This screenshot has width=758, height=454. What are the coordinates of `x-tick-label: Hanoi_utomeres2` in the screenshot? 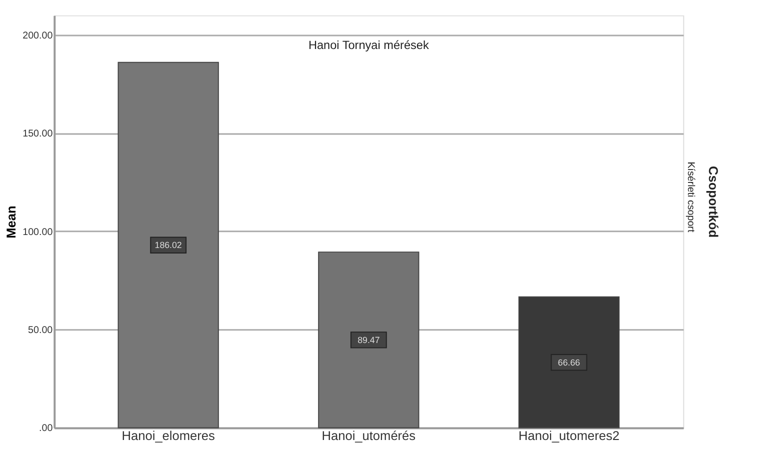 It's located at (569, 436).